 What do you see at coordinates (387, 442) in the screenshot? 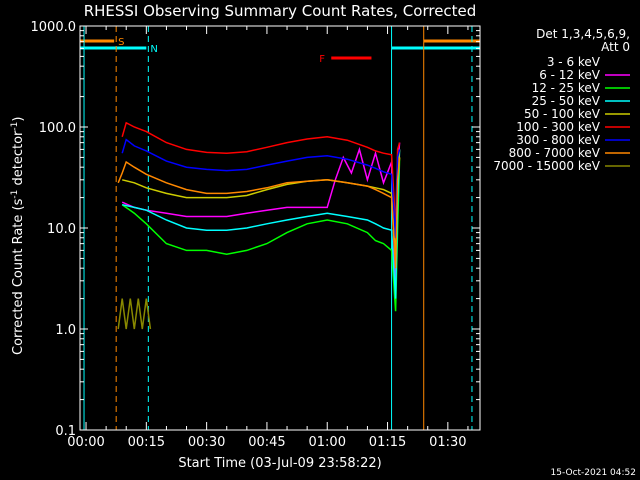
I see `x-tick-label: 01:15` at bounding box center [387, 442].